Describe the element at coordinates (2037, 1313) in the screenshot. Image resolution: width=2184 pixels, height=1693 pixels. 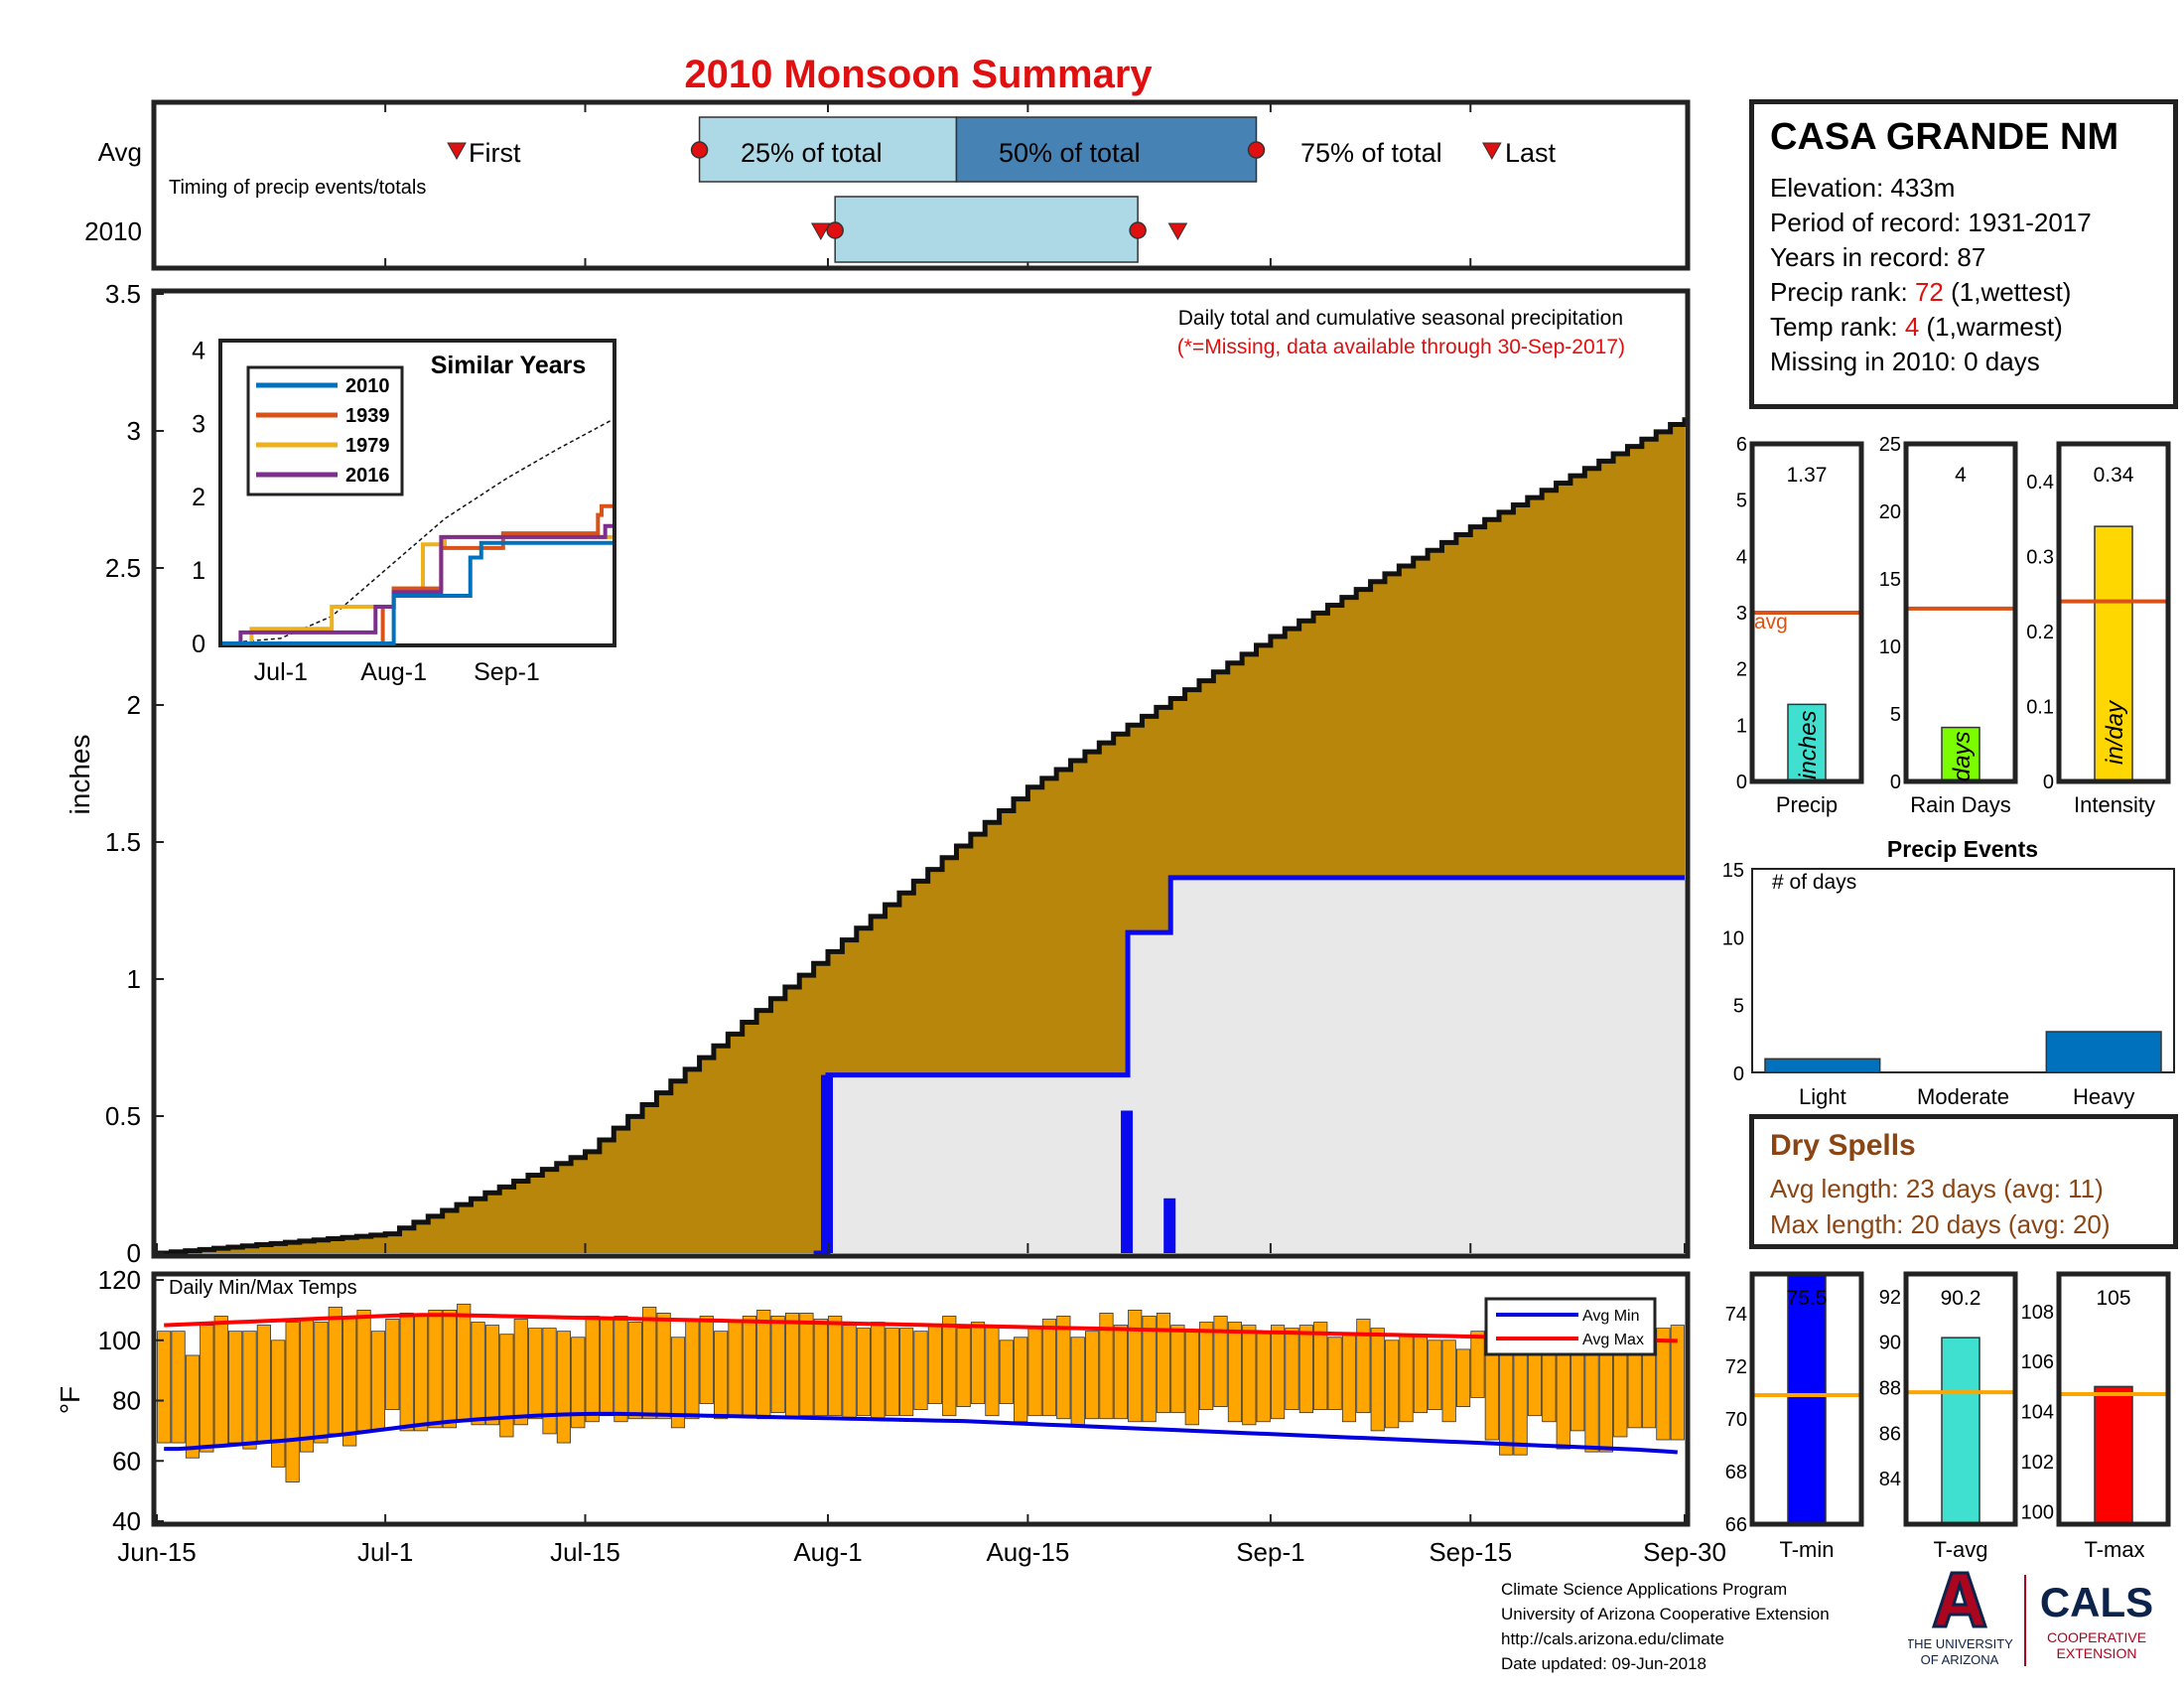
I see `tbar-tick-label-tmax: 108` at that location.